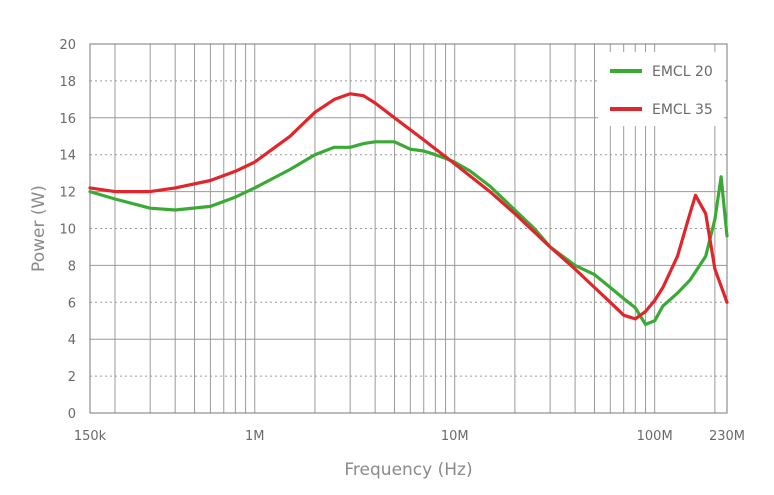  I want to click on y-tick-label: 16, so click(67, 119).